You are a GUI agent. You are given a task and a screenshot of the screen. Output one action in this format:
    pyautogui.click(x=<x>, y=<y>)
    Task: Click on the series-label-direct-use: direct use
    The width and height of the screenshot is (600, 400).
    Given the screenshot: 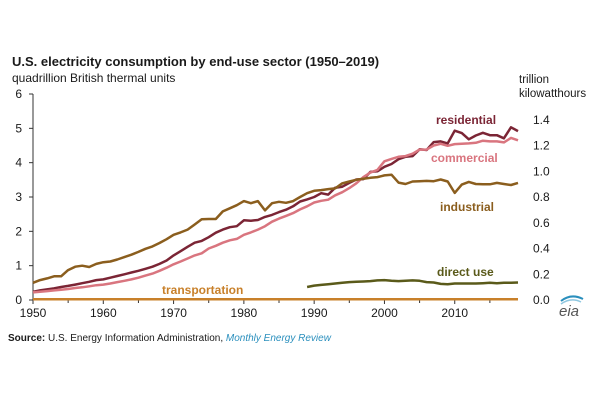 What is the action you would take?
    pyautogui.click(x=465, y=272)
    